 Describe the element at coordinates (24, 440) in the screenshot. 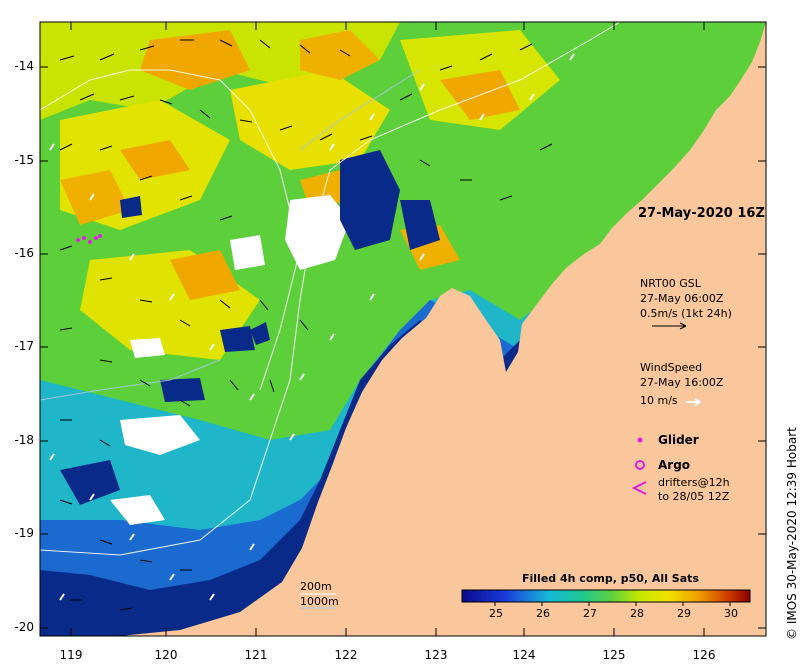

I see `lat-label: -18` at that location.